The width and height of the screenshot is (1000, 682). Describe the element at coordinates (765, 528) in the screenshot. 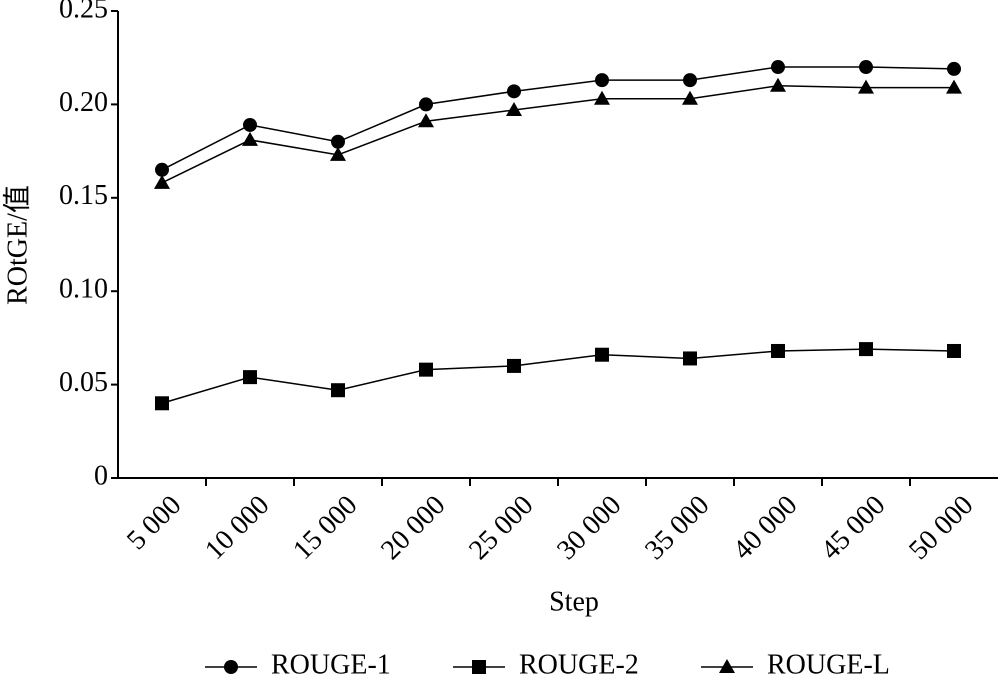

I see `x-tick-label: 40 000` at that location.